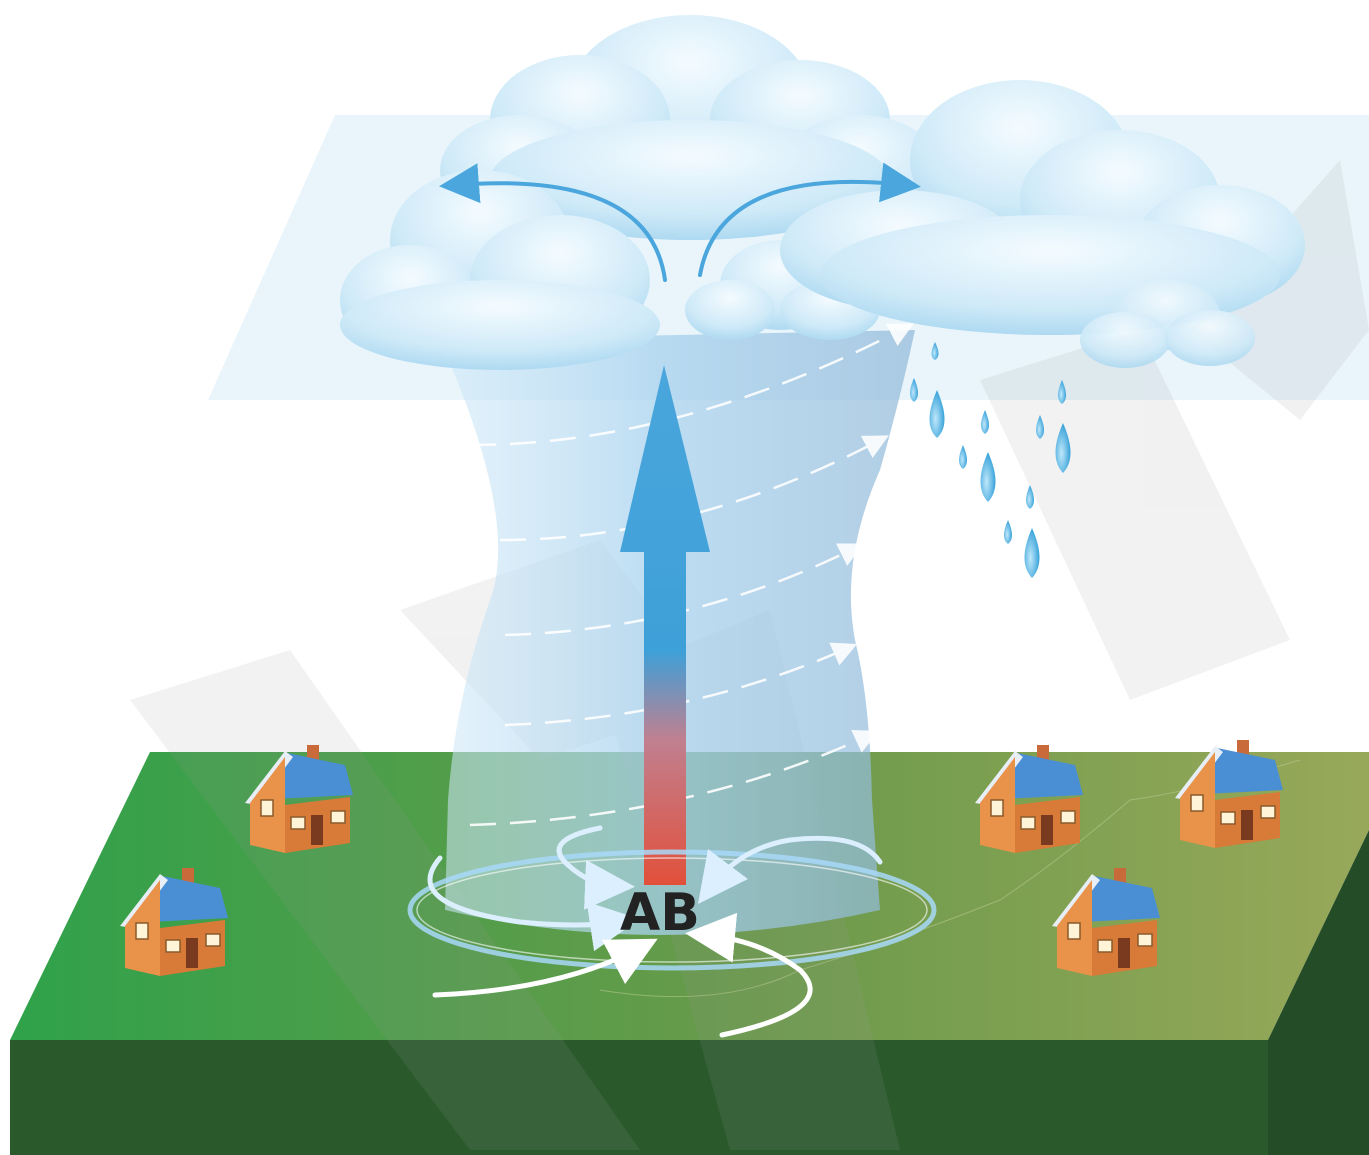  I want to click on low-pressure-ring-inner, so click(672, 910).